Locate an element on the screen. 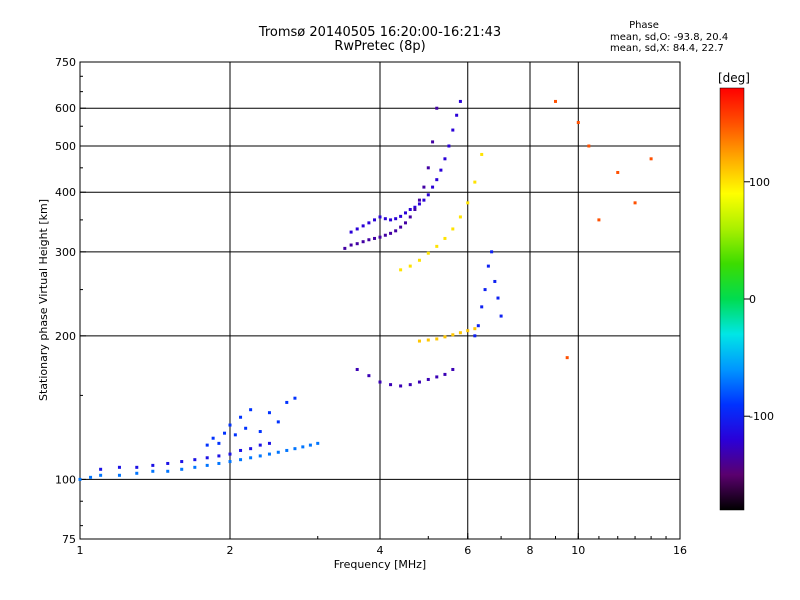 The width and height of the screenshot is (800, 600). y-tick-label: 500 is located at coordinates (65, 146).